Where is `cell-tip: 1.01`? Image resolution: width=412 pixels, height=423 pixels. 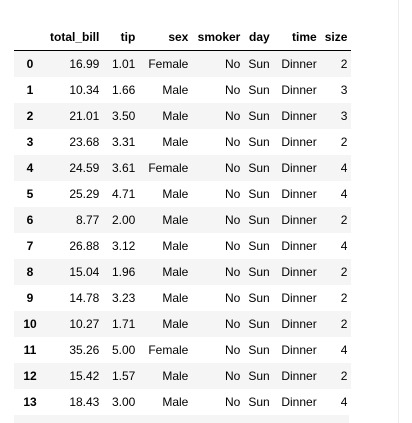
cell-tip: 1.01 is located at coordinates (123, 64).